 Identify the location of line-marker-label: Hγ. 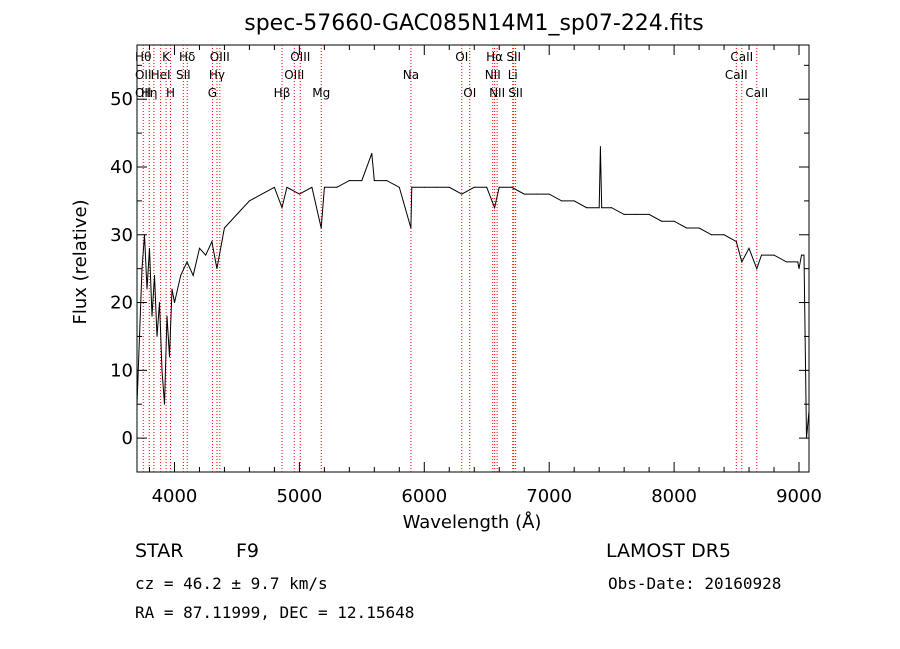
(217, 75).